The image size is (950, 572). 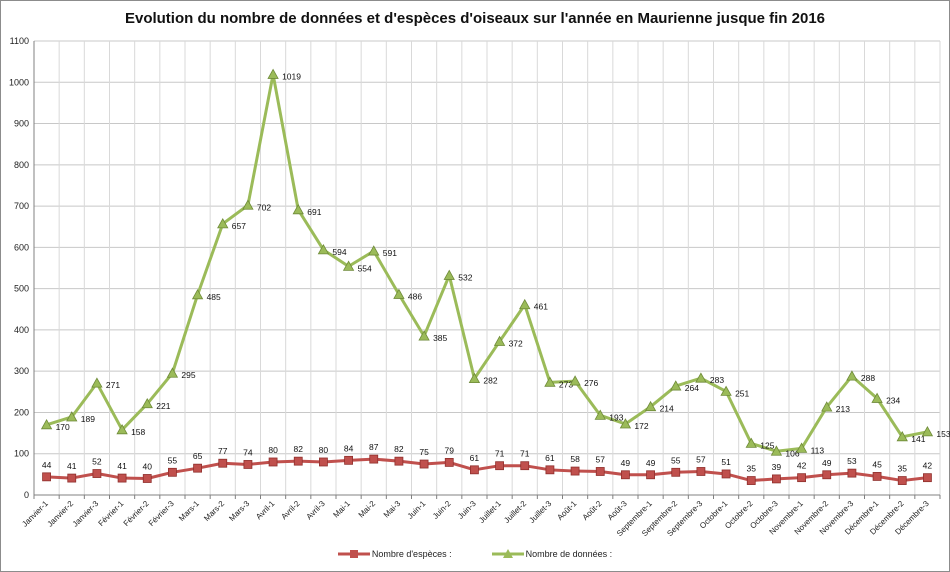 I want to click on data-label-records: 221, so click(x=163, y=406).